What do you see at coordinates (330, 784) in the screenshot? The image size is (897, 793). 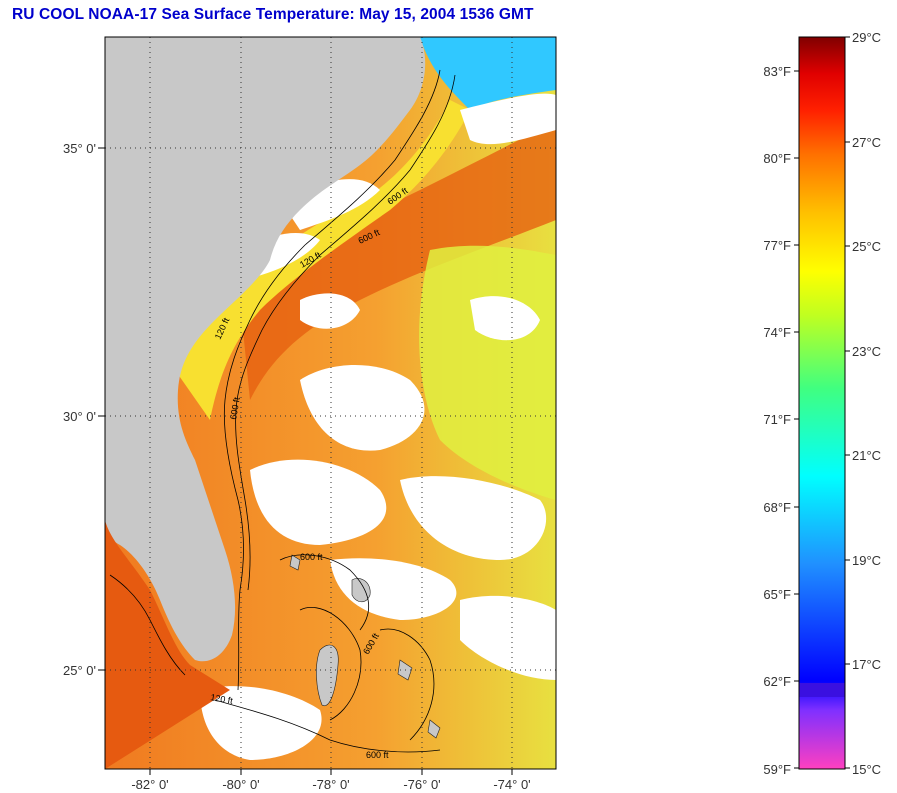 I see `lon-label-78: -78° 0'` at bounding box center [330, 784].